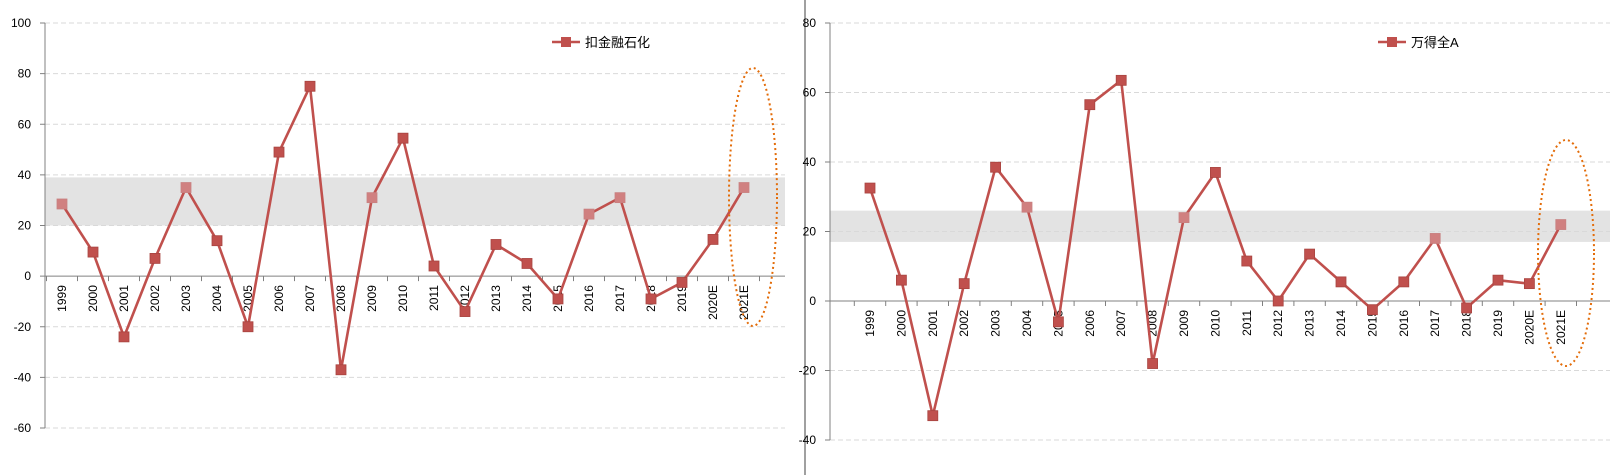  What do you see at coordinates (620, 298) in the screenshot?
I see `x-tick-label: 2017` at bounding box center [620, 298].